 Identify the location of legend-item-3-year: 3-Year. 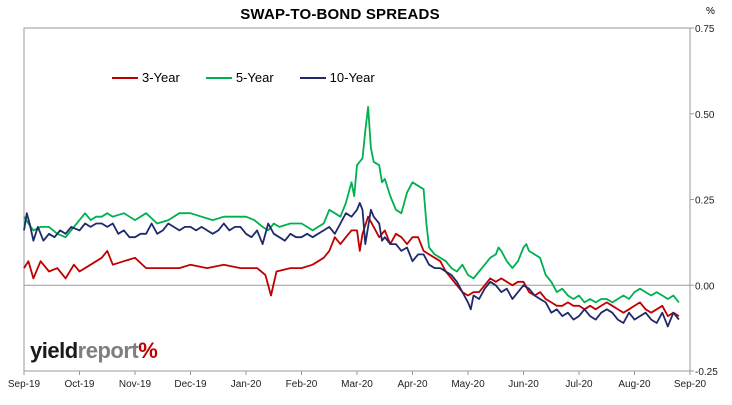
(146, 77).